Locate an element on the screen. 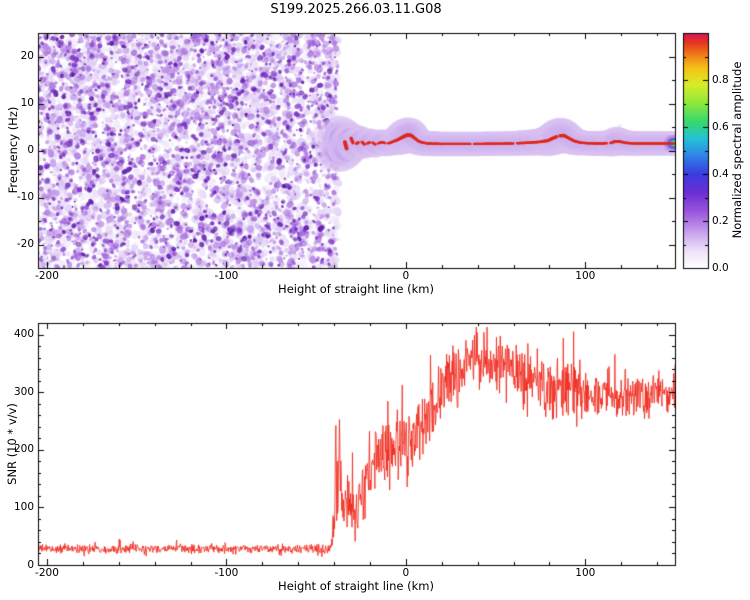 This screenshot has height=600, width=750. tick-label: -20 is located at coordinates (25, 244).